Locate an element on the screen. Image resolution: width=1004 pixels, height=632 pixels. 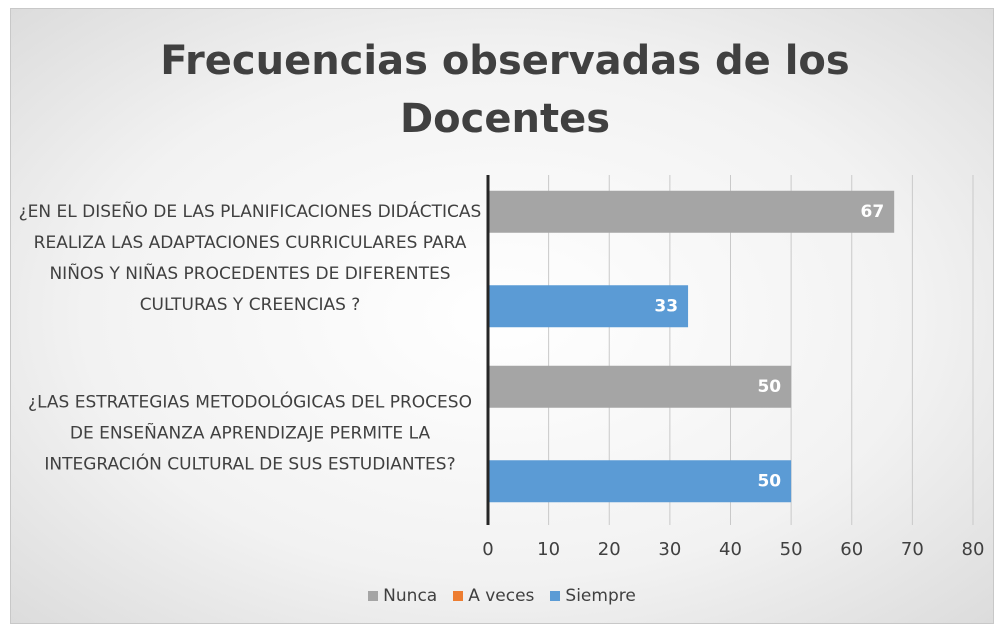
legend-label: Nunca is located at coordinates (410, 596).